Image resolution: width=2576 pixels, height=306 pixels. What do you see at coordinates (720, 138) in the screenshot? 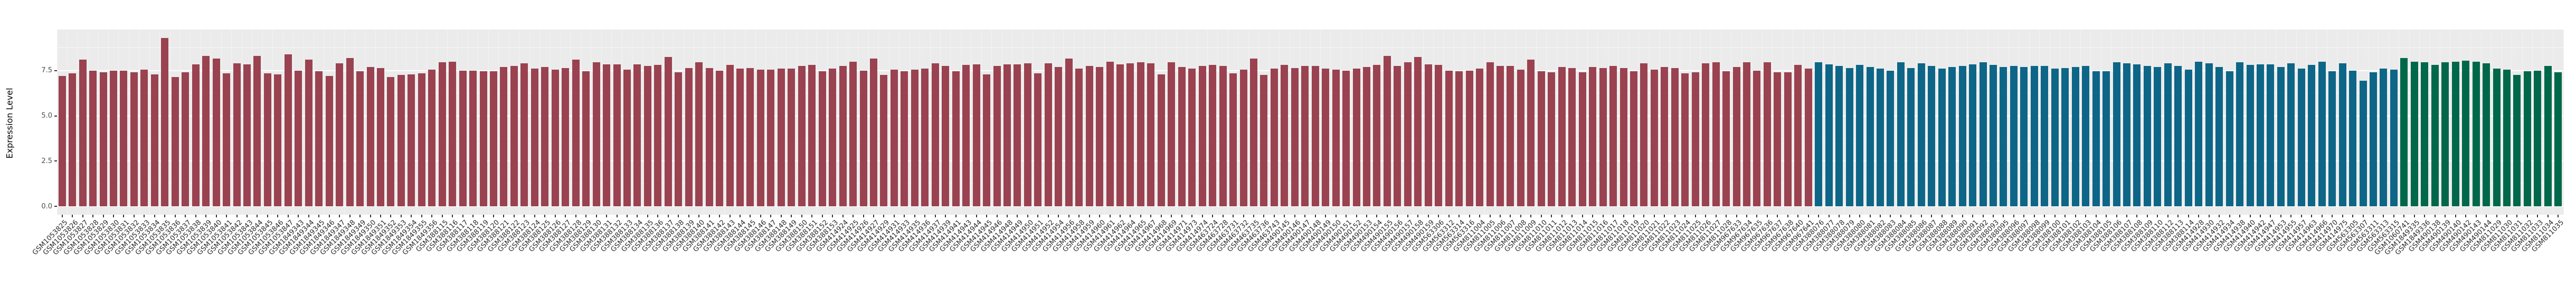
I see `bar-GSM388142` at bounding box center [720, 138].